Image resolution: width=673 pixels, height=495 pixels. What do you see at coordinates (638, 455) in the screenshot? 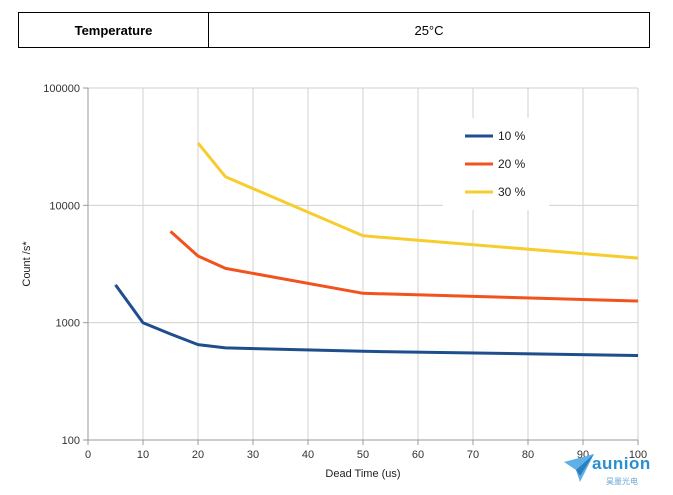
I see `x-tick-label: 100` at bounding box center [638, 455].